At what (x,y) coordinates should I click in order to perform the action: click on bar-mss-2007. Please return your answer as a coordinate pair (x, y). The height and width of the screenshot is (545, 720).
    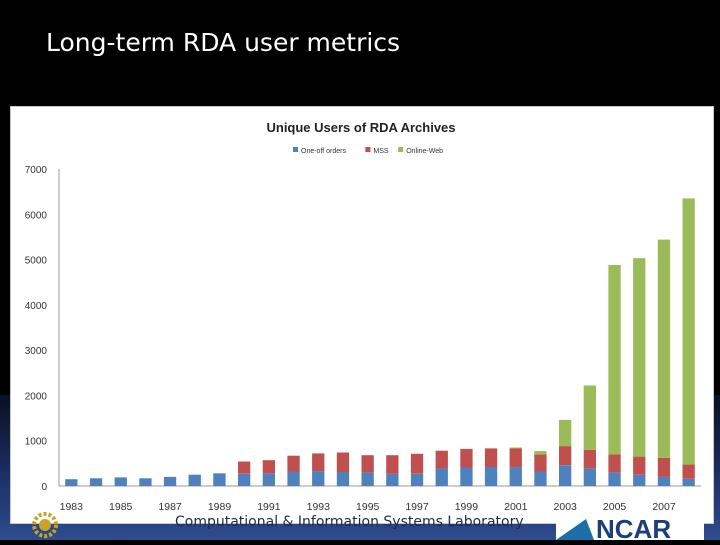
    Looking at the image, I should click on (664, 467).